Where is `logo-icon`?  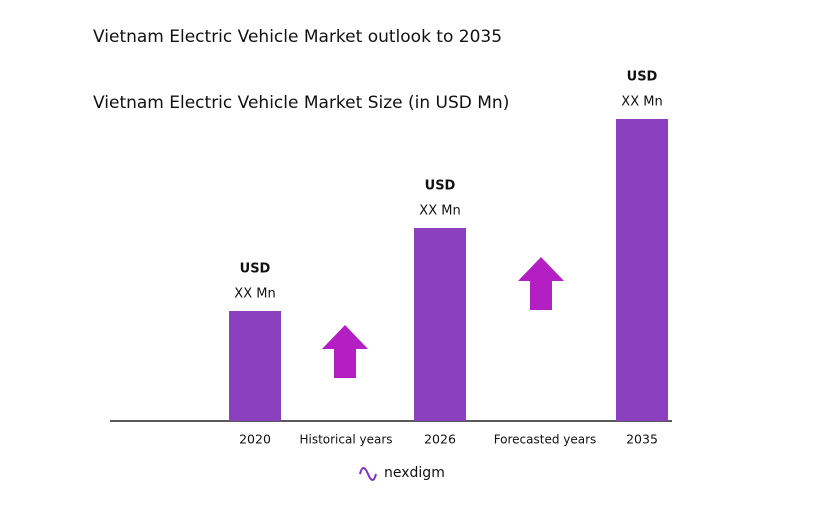
logo-icon is located at coordinates (368, 474).